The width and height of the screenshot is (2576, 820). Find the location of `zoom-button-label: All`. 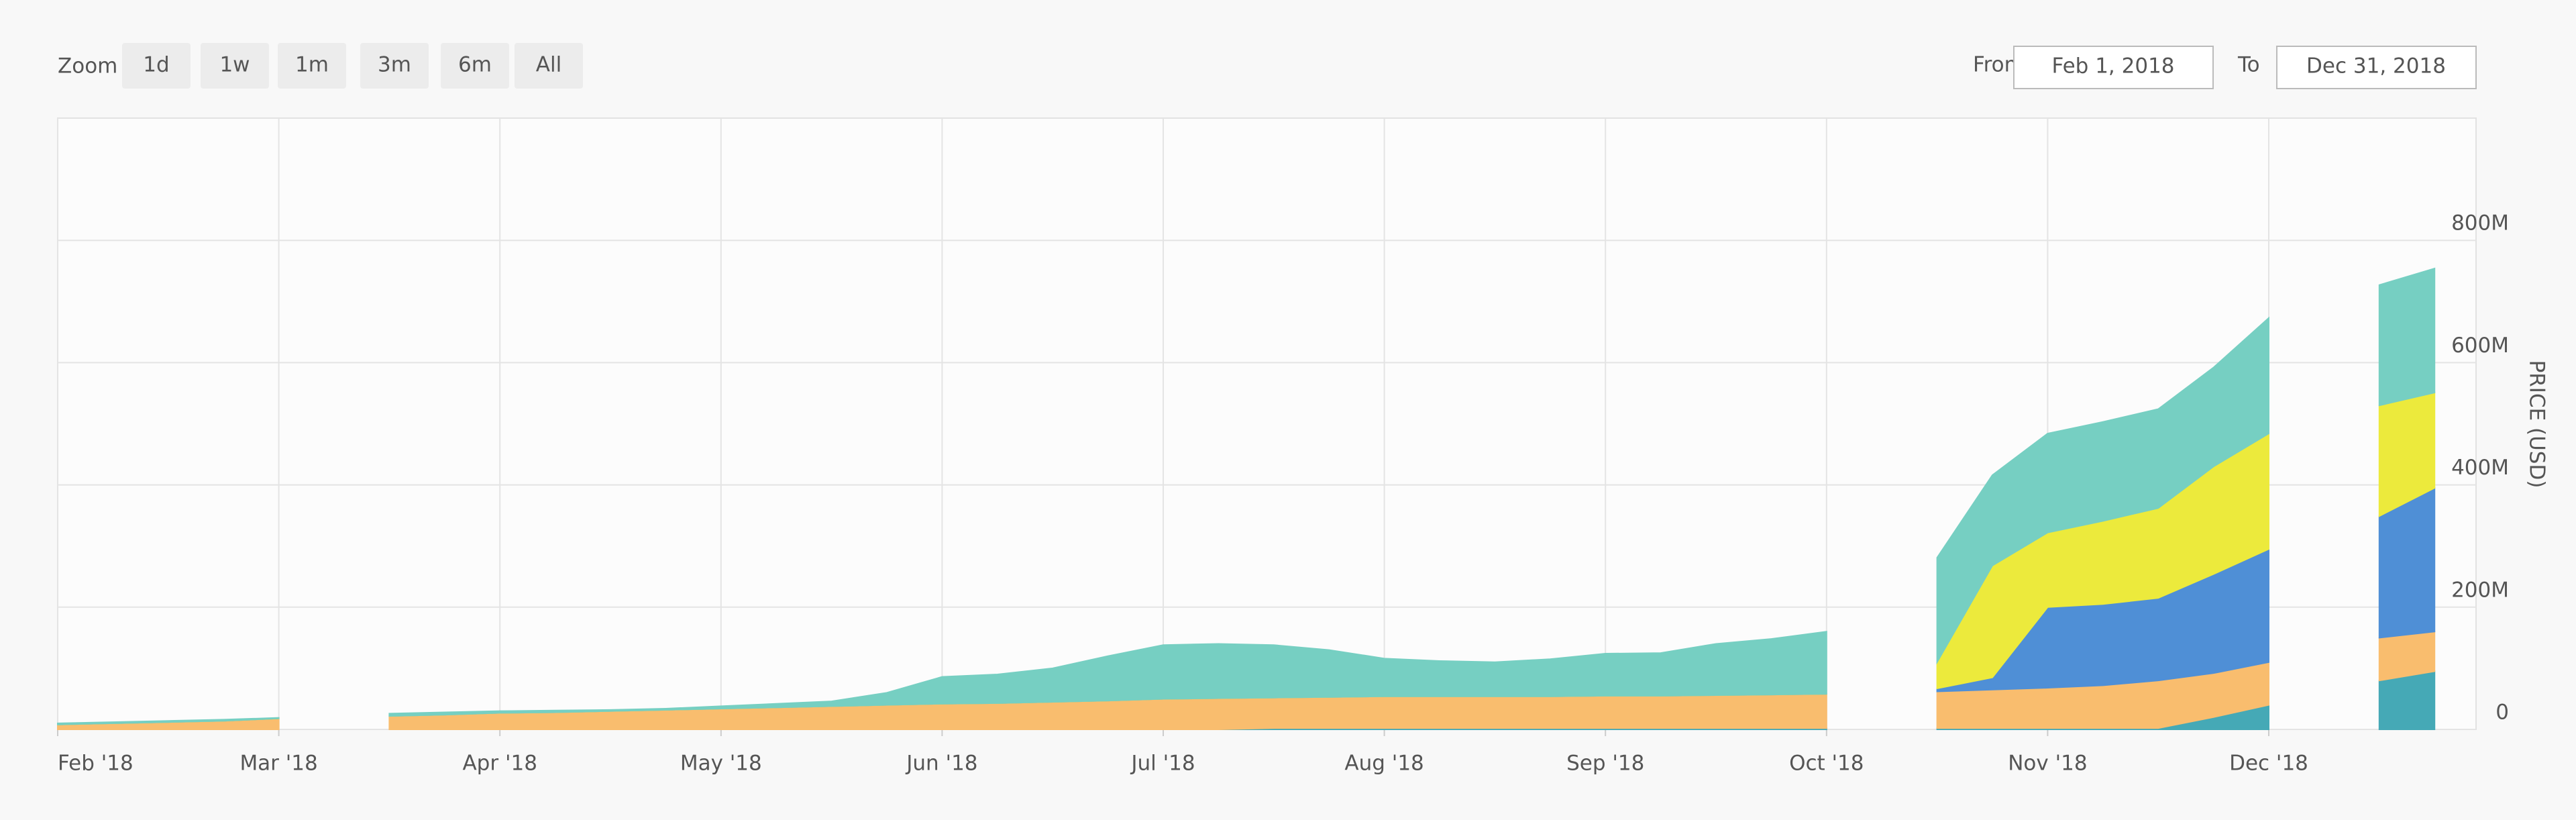

zoom-button-label: All is located at coordinates (548, 65).